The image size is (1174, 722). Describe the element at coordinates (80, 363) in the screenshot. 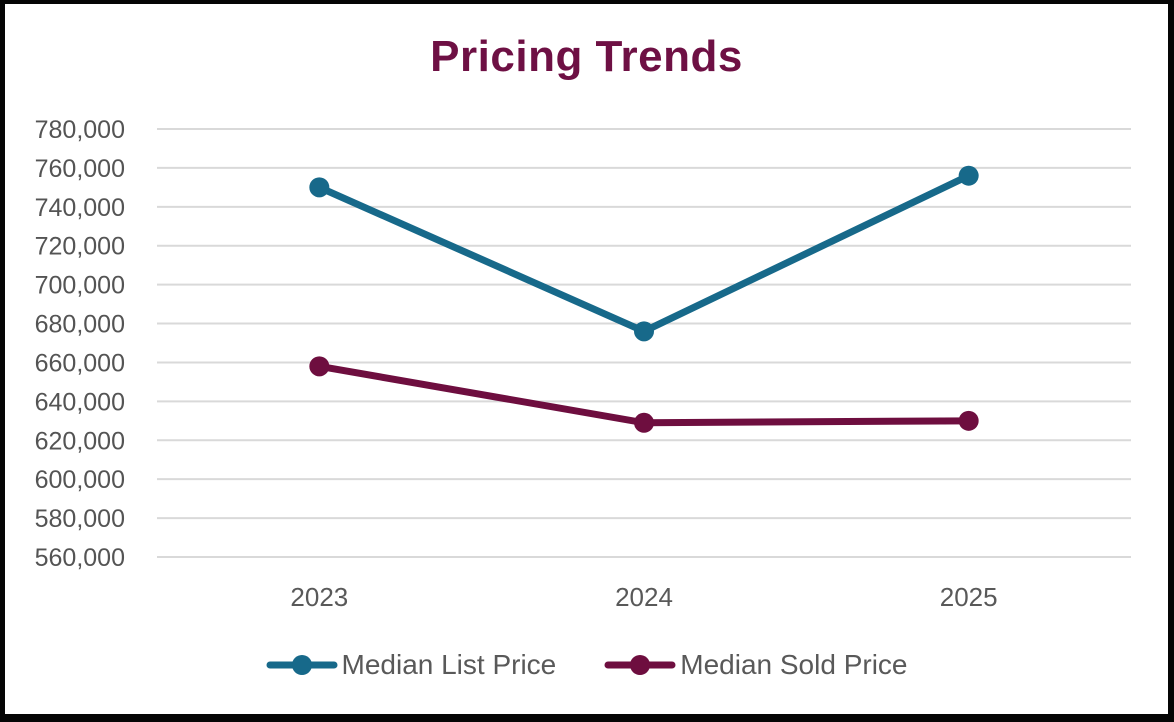

I see `y-tick-label: 660,000` at that location.